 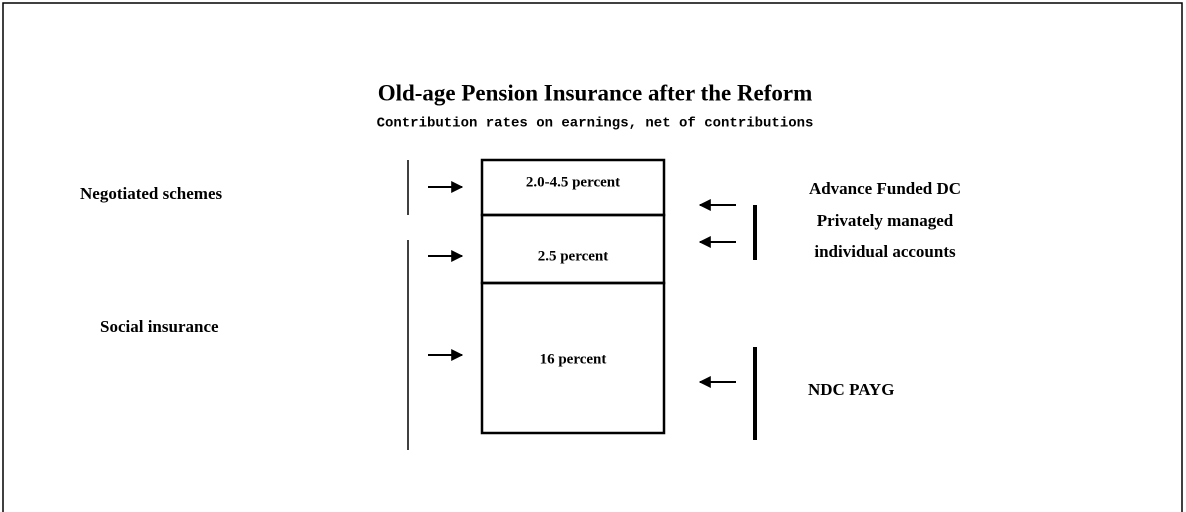 What do you see at coordinates (573, 182) in the screenshot?
I see `box-label: 2.0-4.5 percent` at bounding box center [573, 182].